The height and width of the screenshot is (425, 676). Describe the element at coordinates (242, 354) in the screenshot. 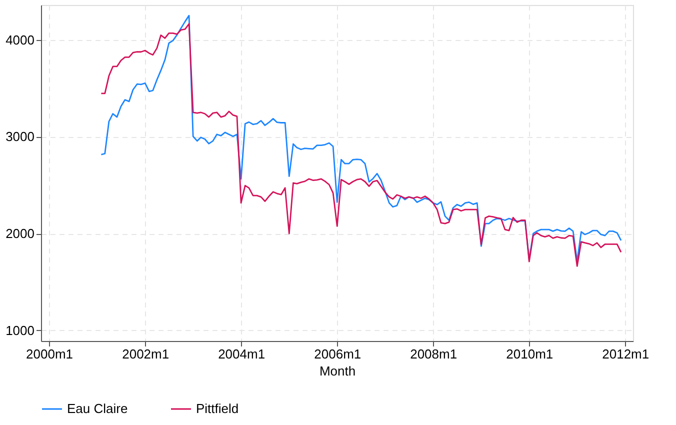

I see `x-tick-label: 2004m1` at that location.